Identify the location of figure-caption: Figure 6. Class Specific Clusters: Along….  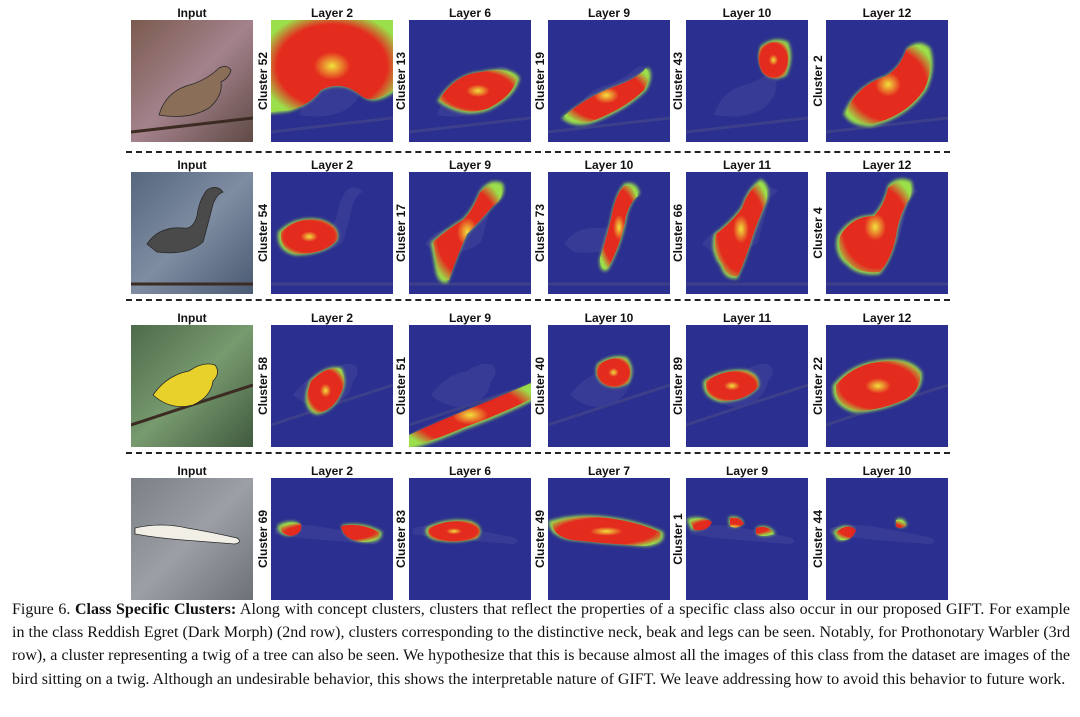
(541, 644).